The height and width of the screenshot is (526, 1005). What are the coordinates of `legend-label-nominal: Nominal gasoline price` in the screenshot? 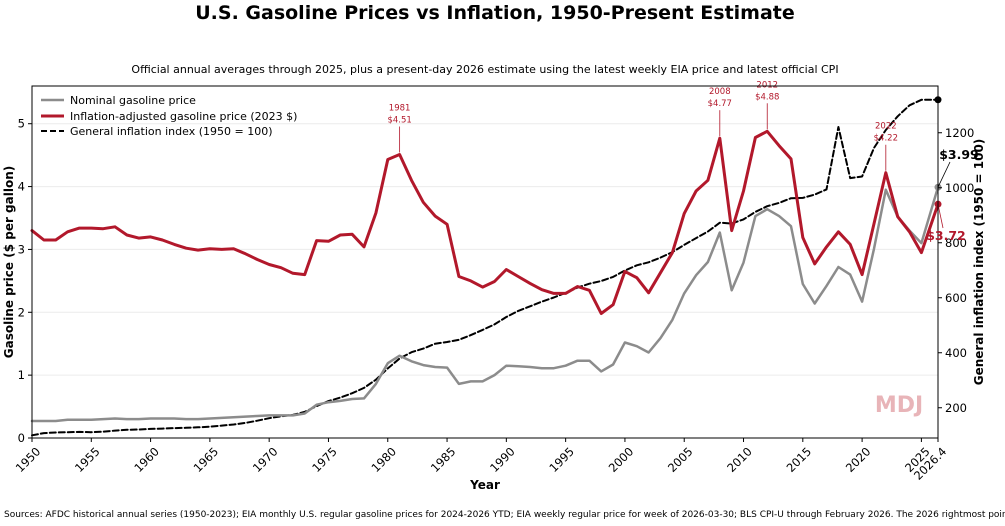 It's located at (133, 100).